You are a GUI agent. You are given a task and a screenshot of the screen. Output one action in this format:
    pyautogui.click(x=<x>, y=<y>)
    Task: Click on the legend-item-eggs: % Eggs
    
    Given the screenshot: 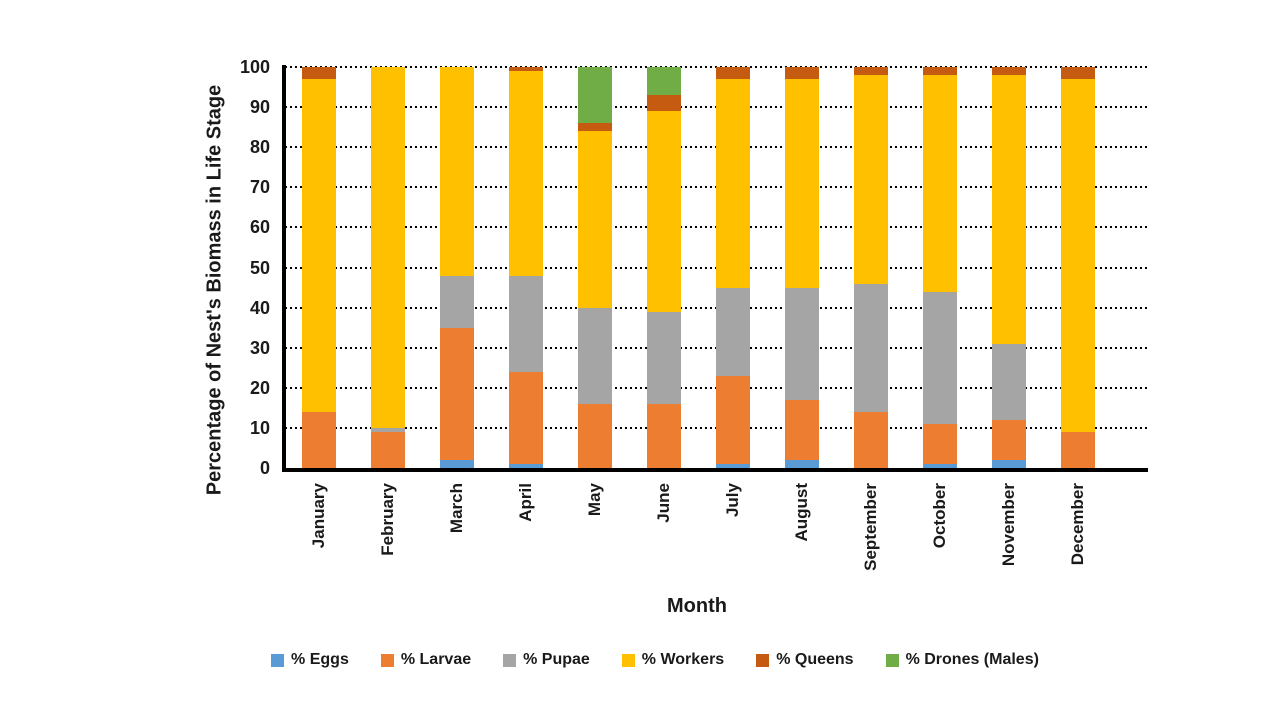 What is the action you would take?
    pyautogui.click(x=310, y=660)
    